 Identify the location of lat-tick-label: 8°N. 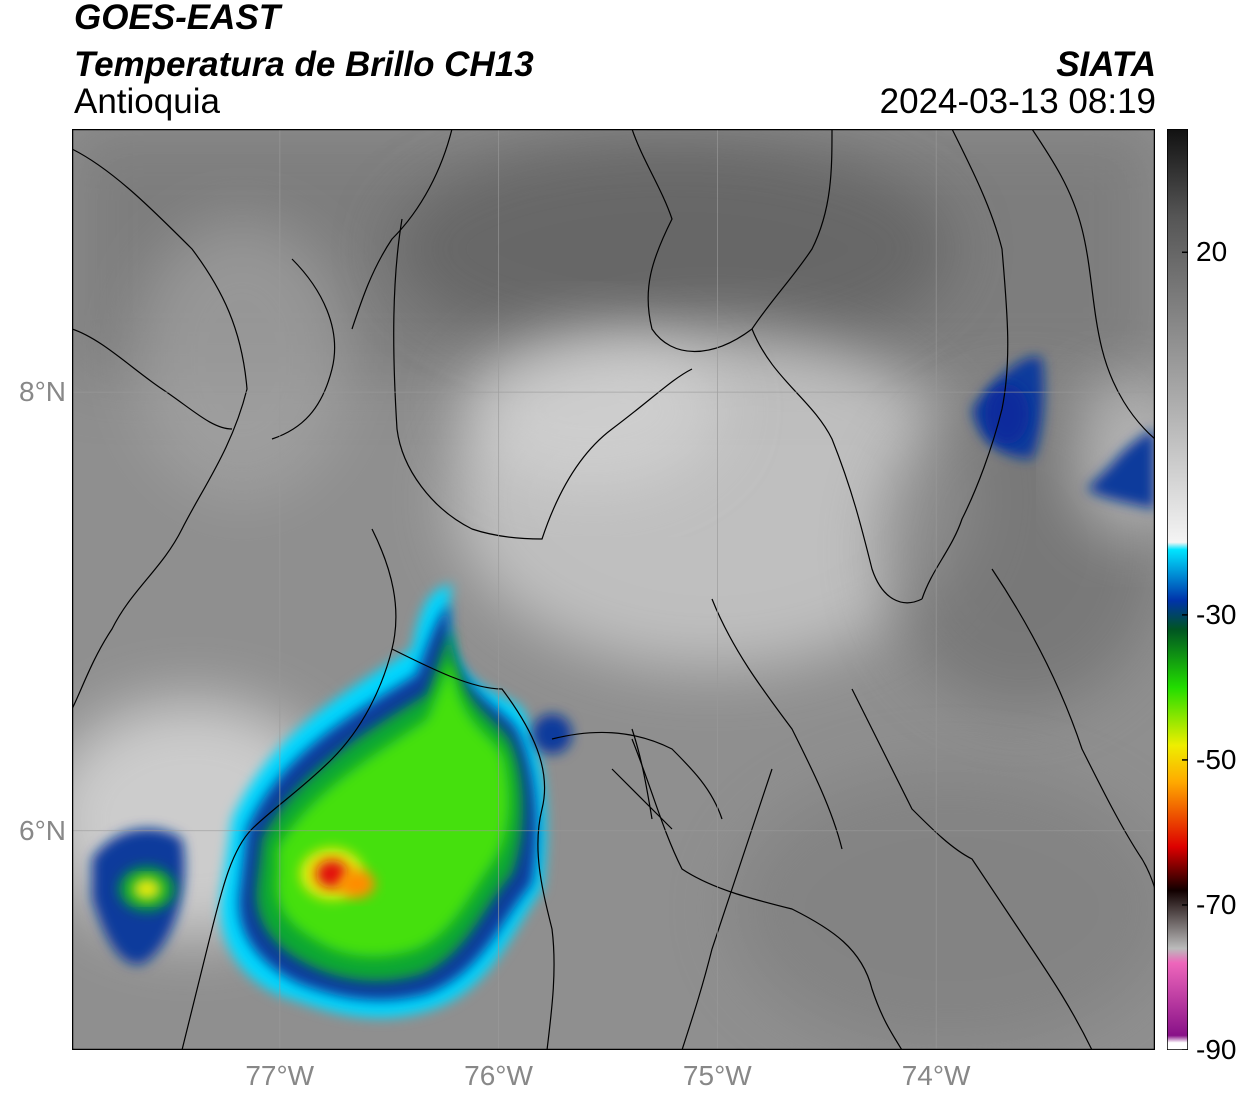
(42, 392).